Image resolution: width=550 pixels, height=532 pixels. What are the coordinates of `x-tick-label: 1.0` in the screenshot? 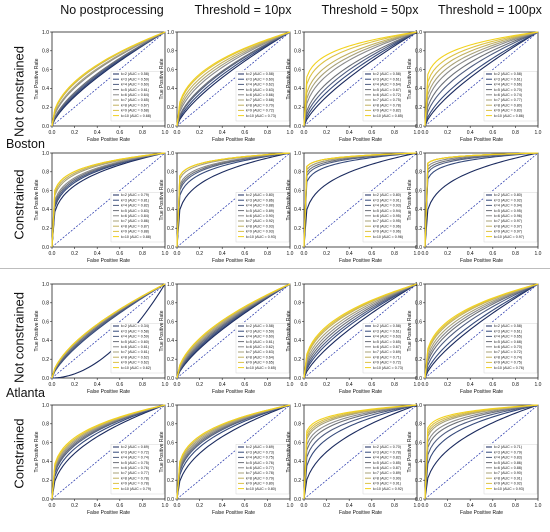 It's located at (417, 506).